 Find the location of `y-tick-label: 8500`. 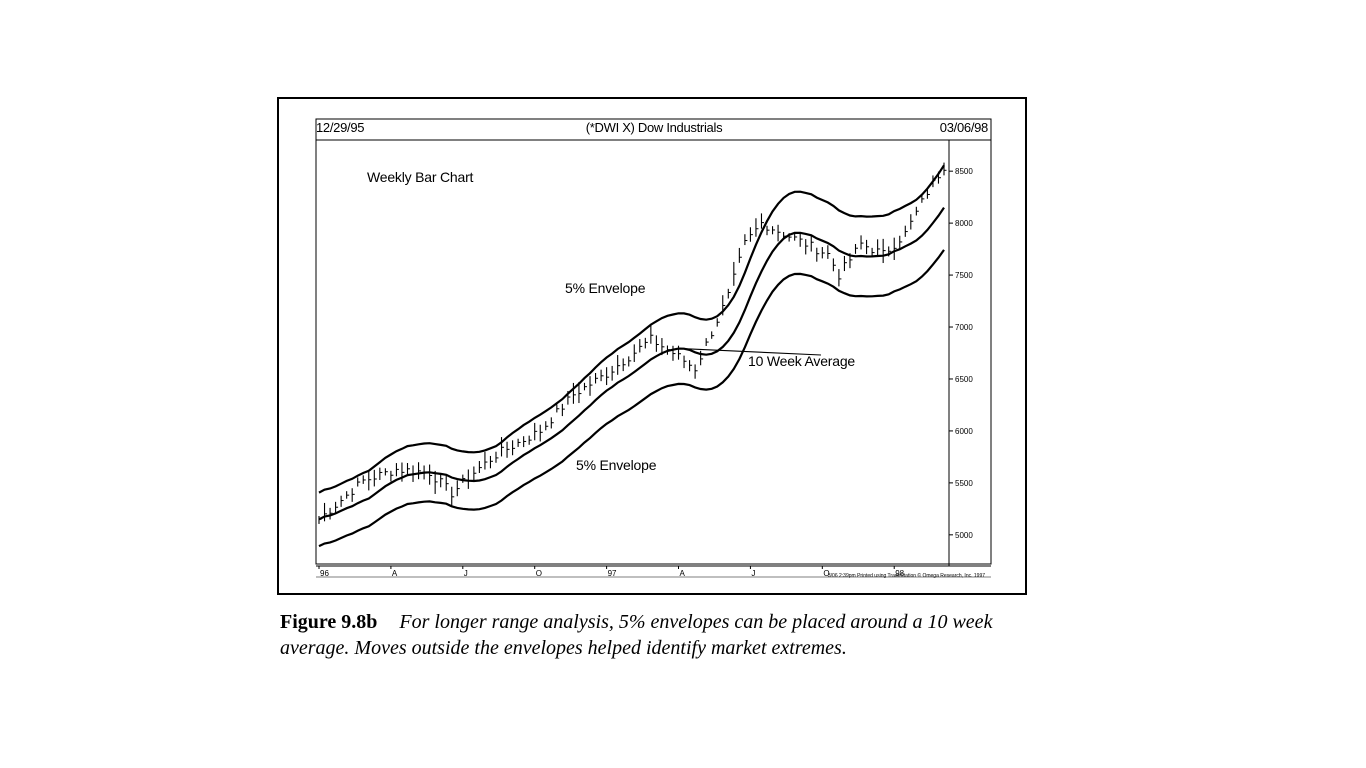

y-tick-label: 8500 is located at coordinates (964, 171).